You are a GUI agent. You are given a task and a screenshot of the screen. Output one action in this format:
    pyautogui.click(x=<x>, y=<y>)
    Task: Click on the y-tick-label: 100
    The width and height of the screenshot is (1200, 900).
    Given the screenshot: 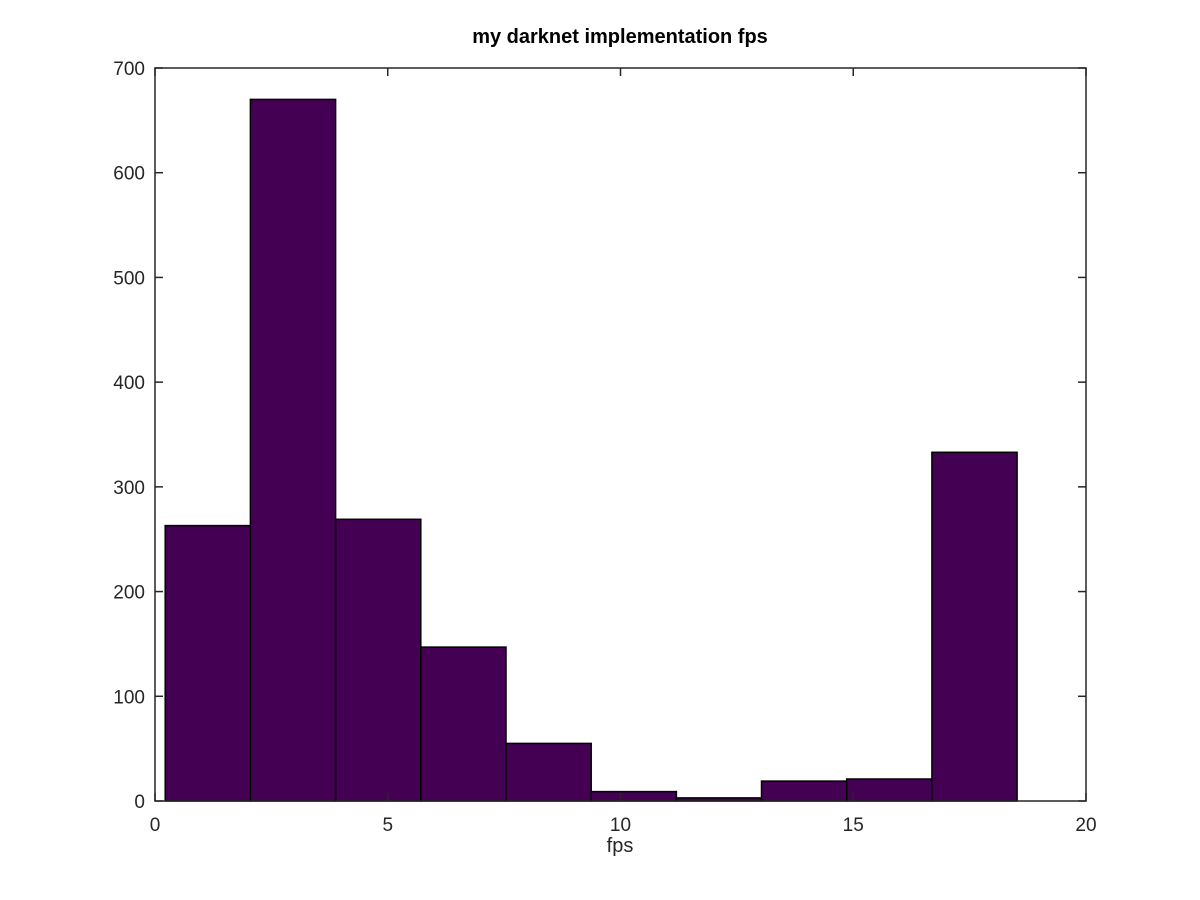 What is the action you would take?
    pyautogui.click(x=129, y=697)
    